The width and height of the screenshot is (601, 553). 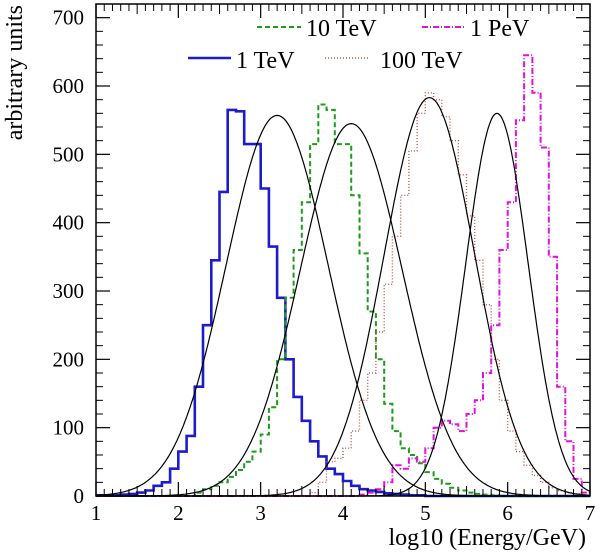 I want to click on x-tick-label: 7, so click(x=590, y=513).